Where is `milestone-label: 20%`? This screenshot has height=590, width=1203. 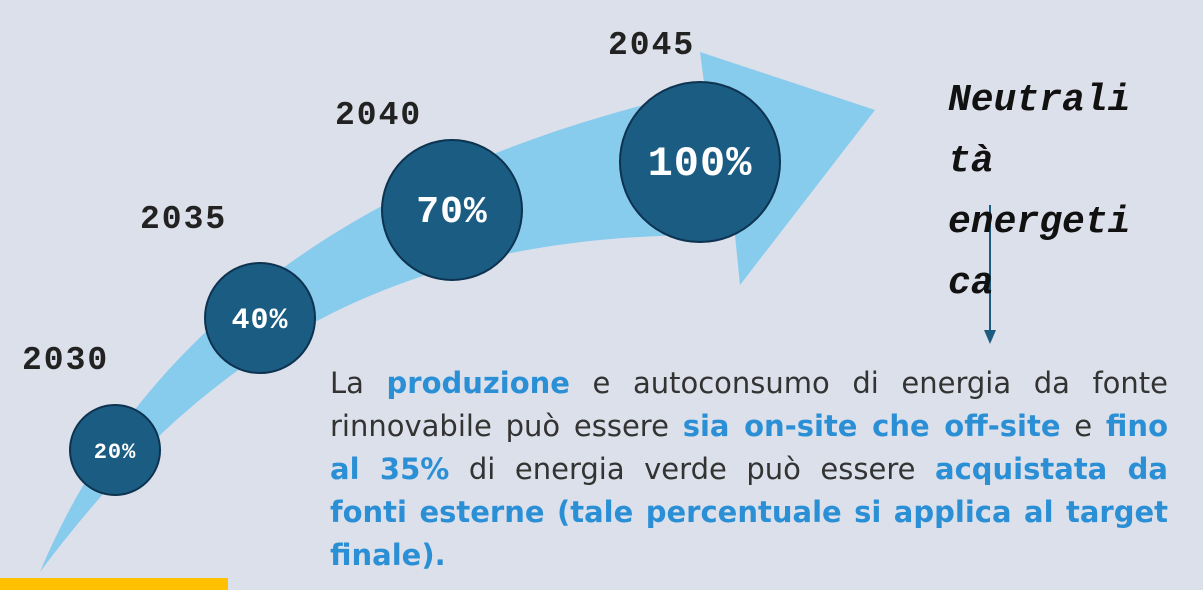 milestone-label: 20% is located at coordinates (115, 452).